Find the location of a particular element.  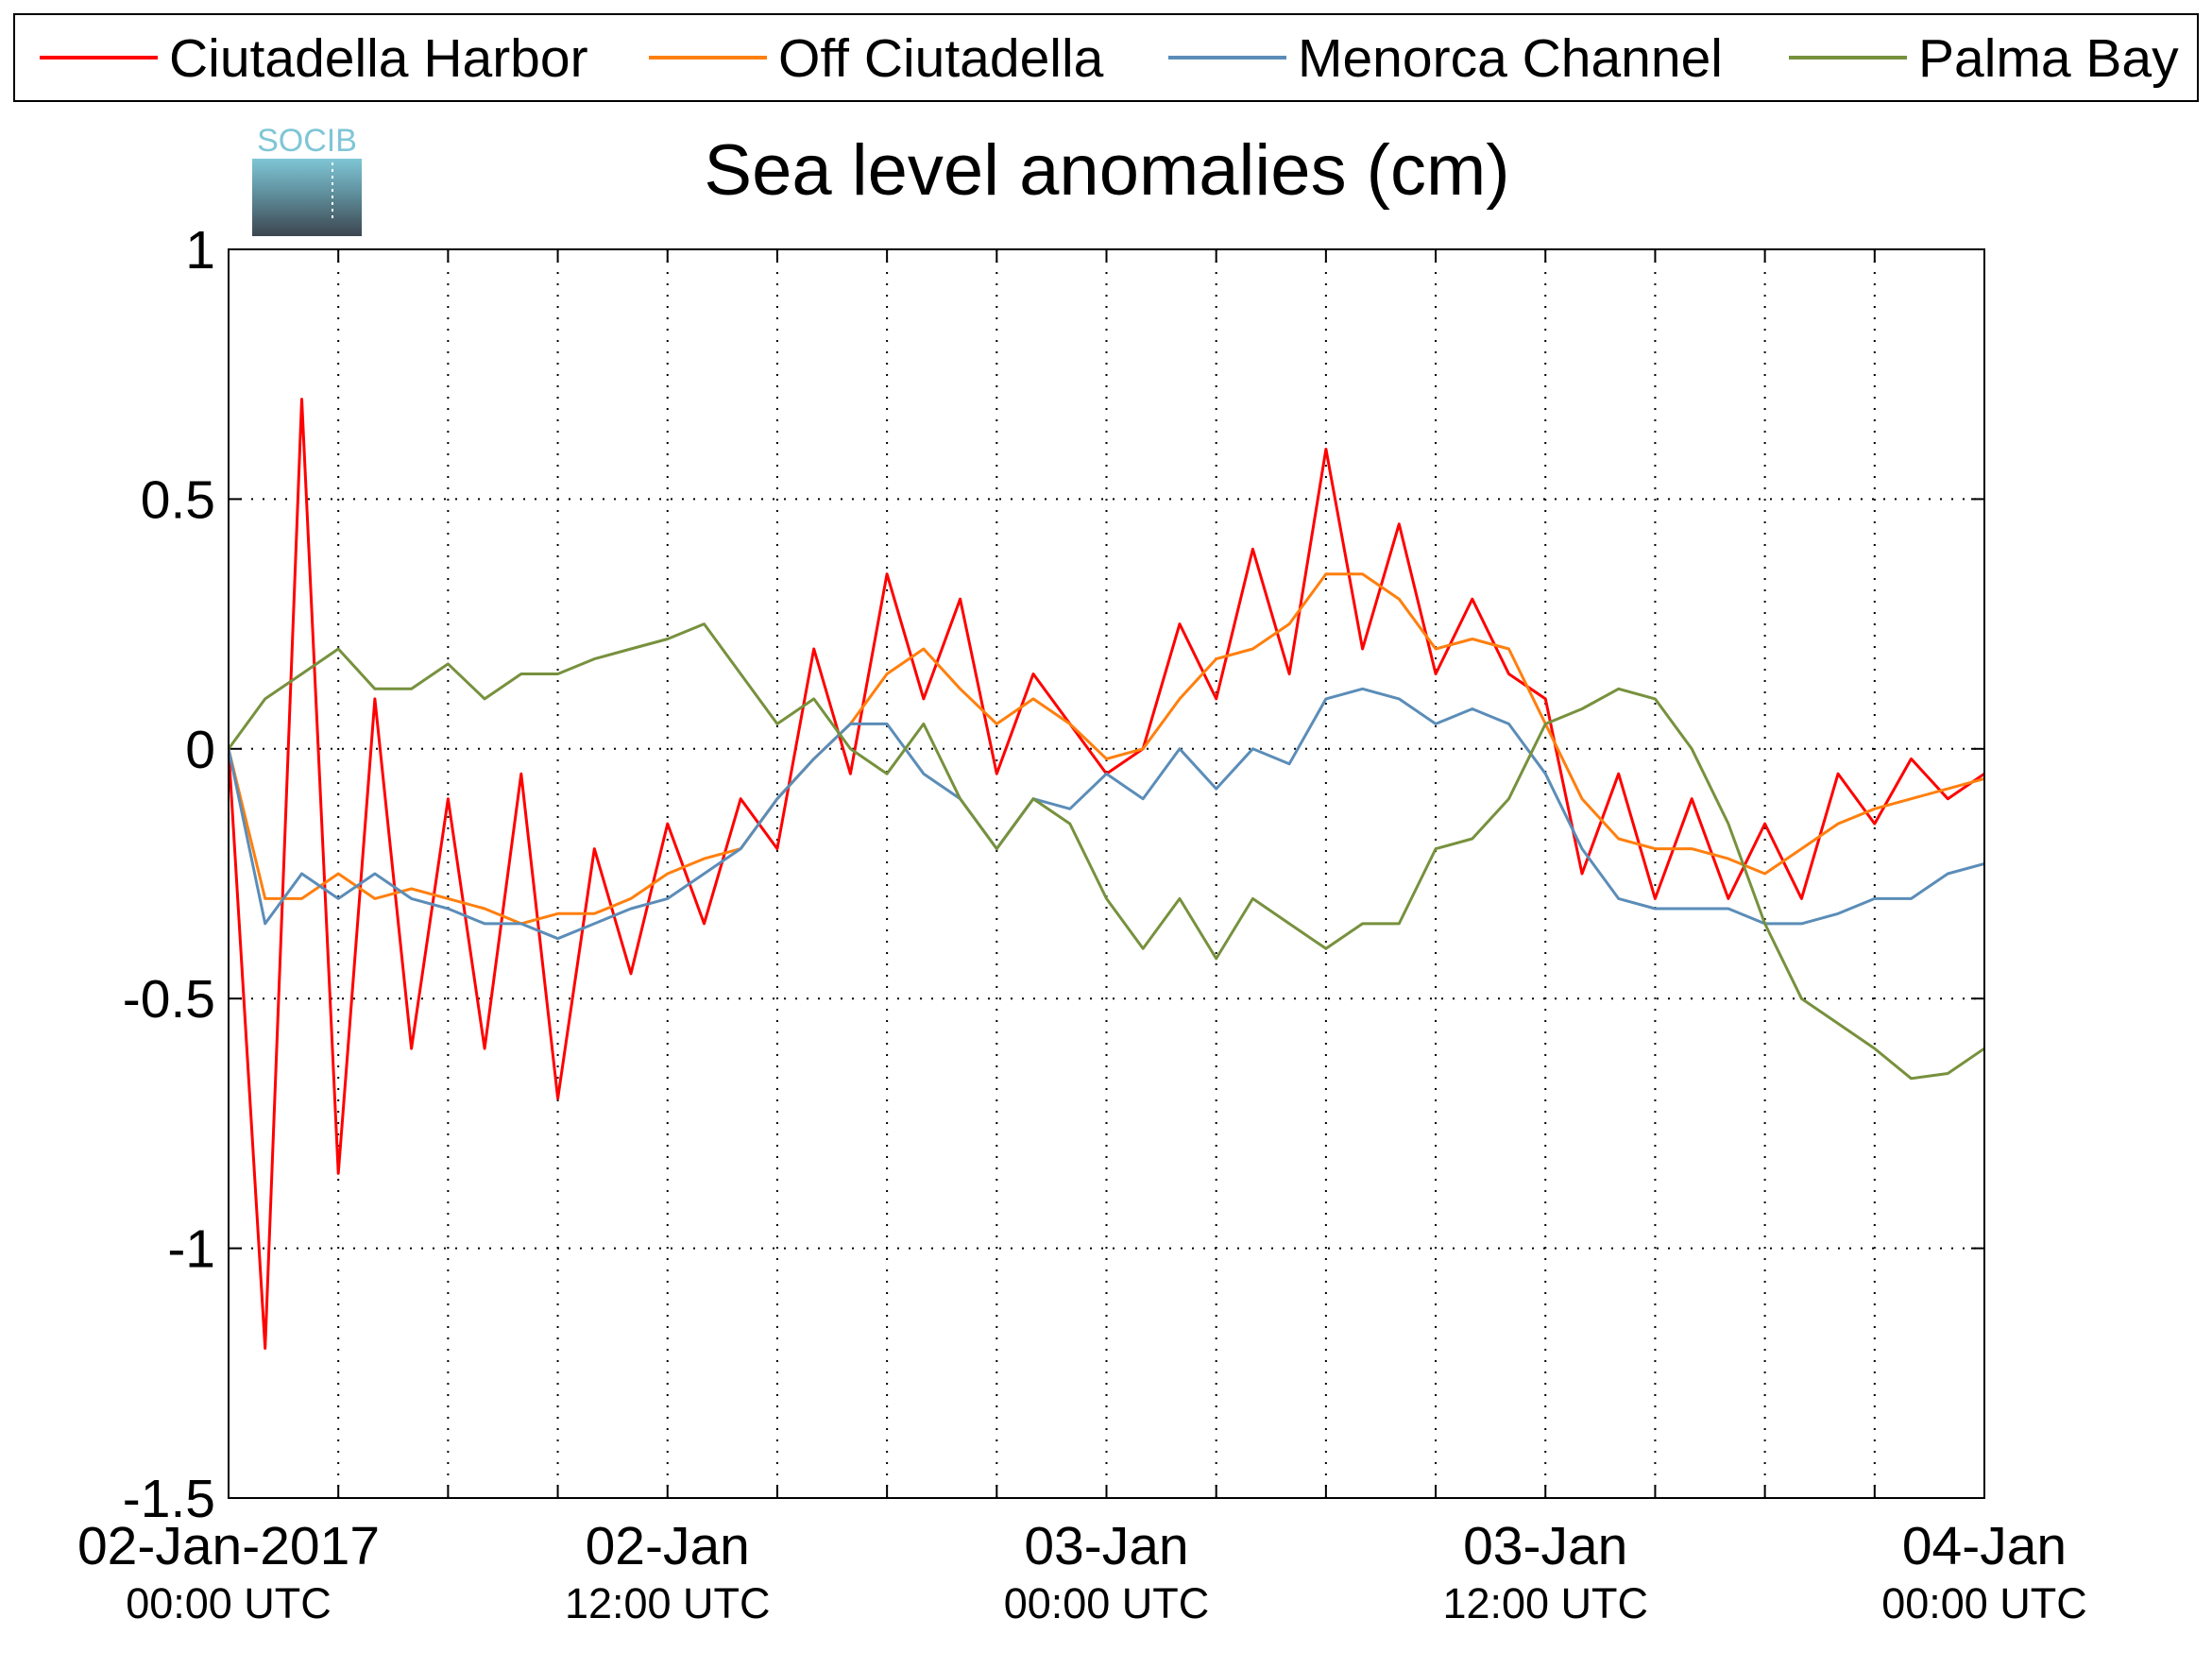

legend-label: Off Ciutadella is located at coordinates (941, 59).